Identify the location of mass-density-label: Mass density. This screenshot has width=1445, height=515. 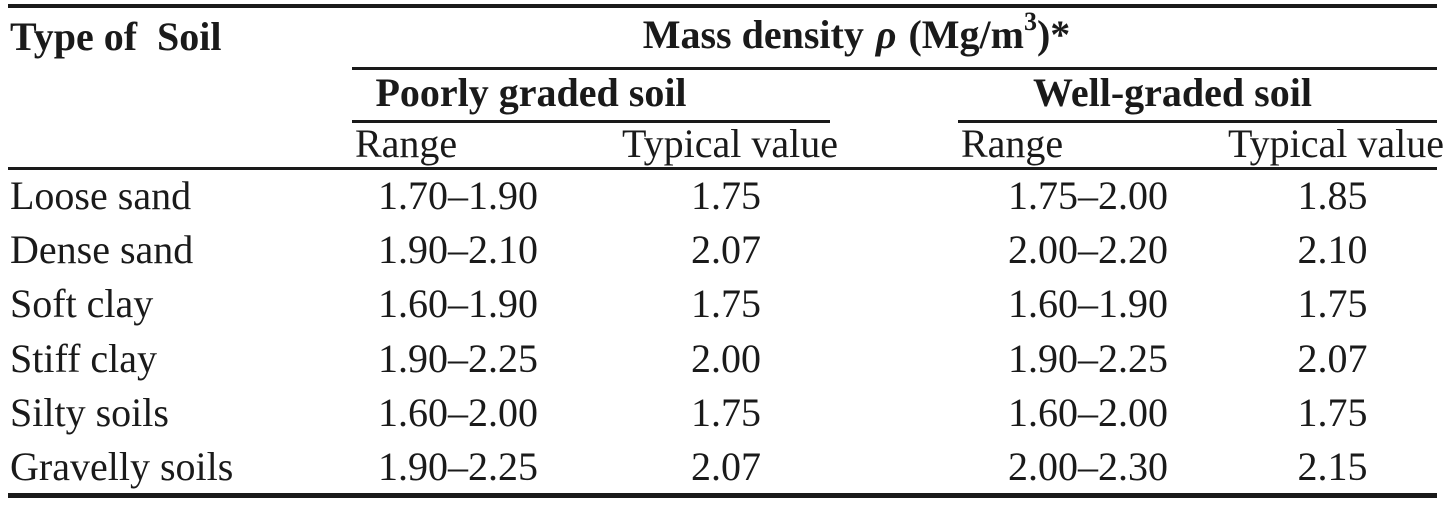
(753, 35).